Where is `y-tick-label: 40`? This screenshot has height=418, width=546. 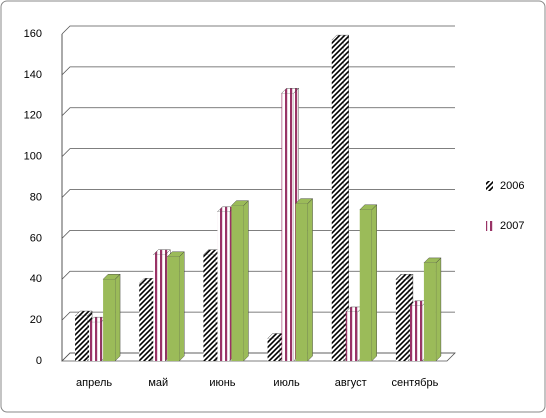
y-tick-label: 40 is located at coordinates (36, 279).